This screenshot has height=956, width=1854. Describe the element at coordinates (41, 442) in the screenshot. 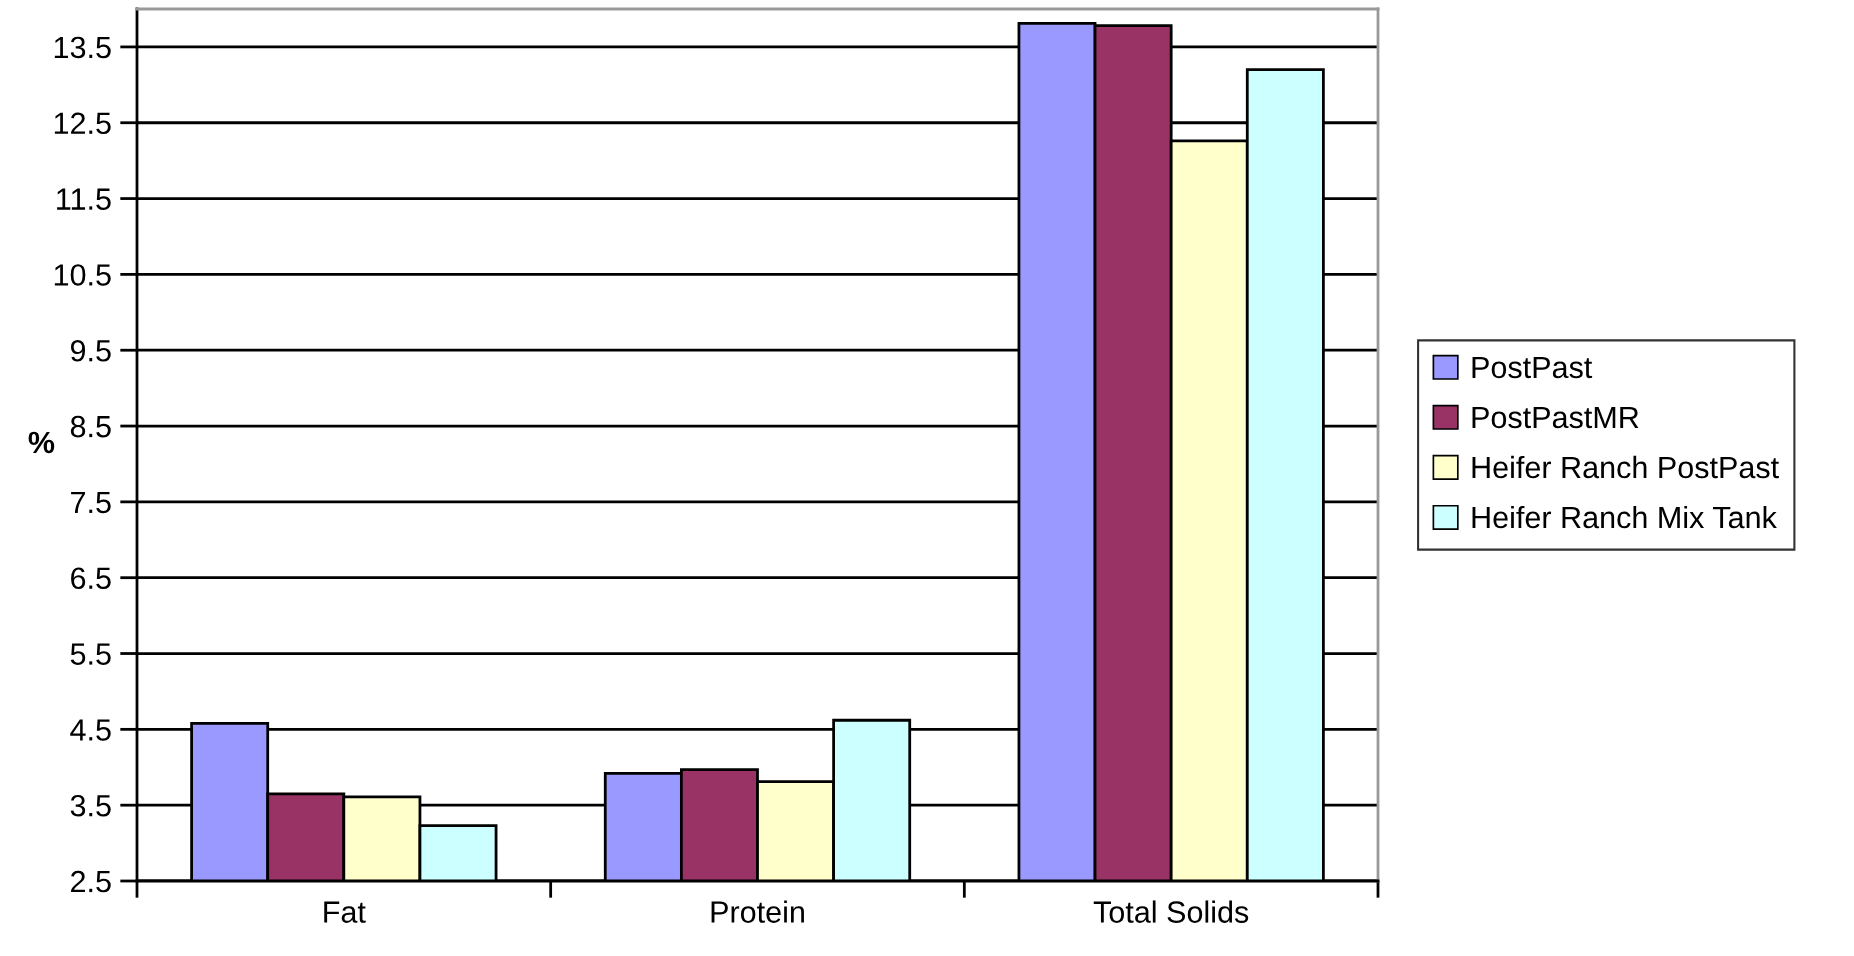

I see `y-axis-title: %` at that location.